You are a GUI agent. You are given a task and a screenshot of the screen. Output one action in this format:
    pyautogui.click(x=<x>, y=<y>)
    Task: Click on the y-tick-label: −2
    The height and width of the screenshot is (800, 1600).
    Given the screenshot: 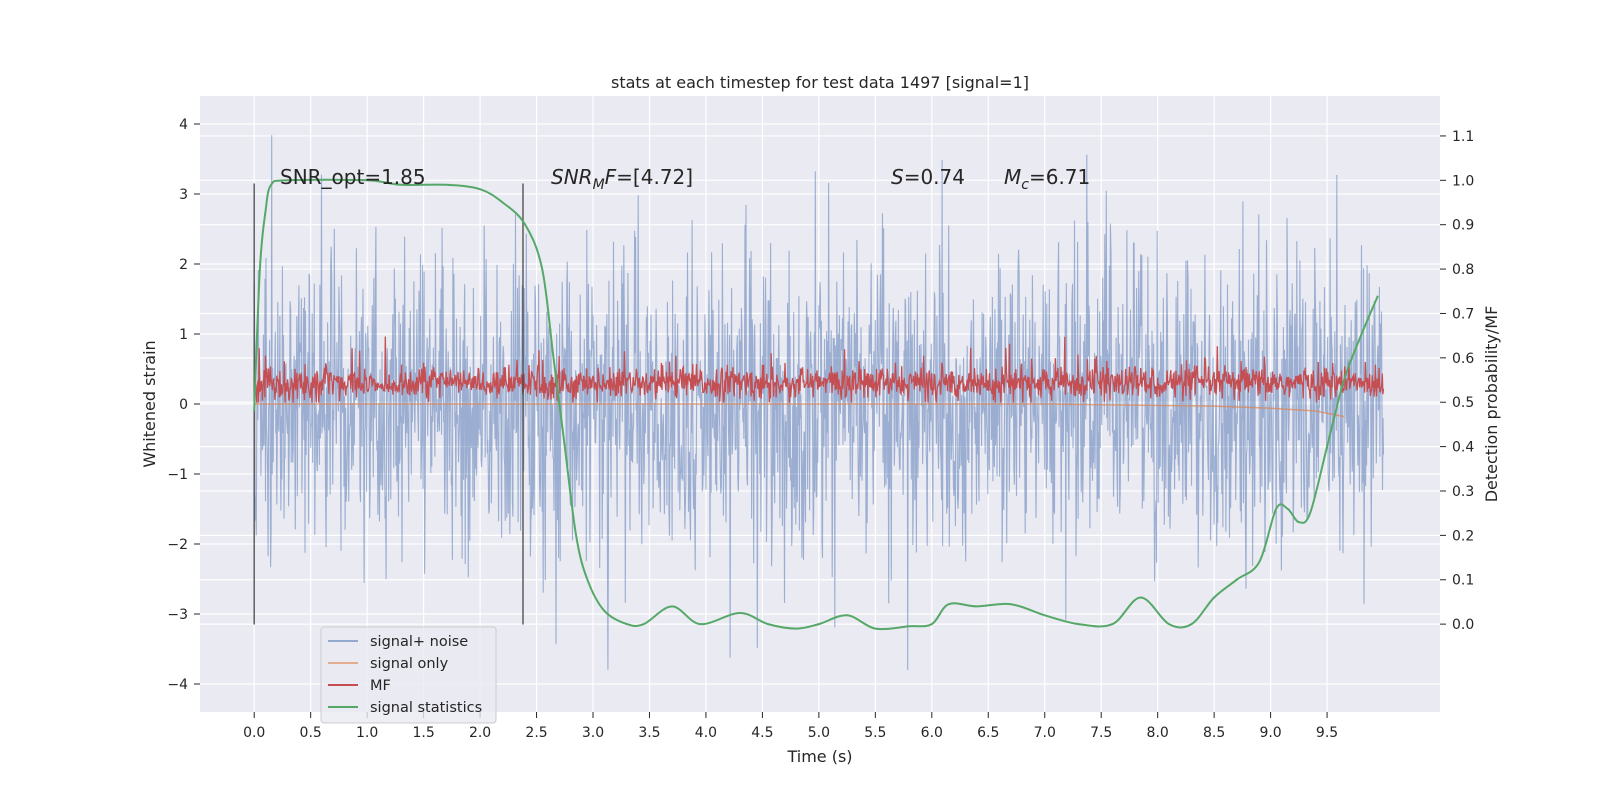 What is the action you would take?
    pyautogui.click(x=177, y=545)
    